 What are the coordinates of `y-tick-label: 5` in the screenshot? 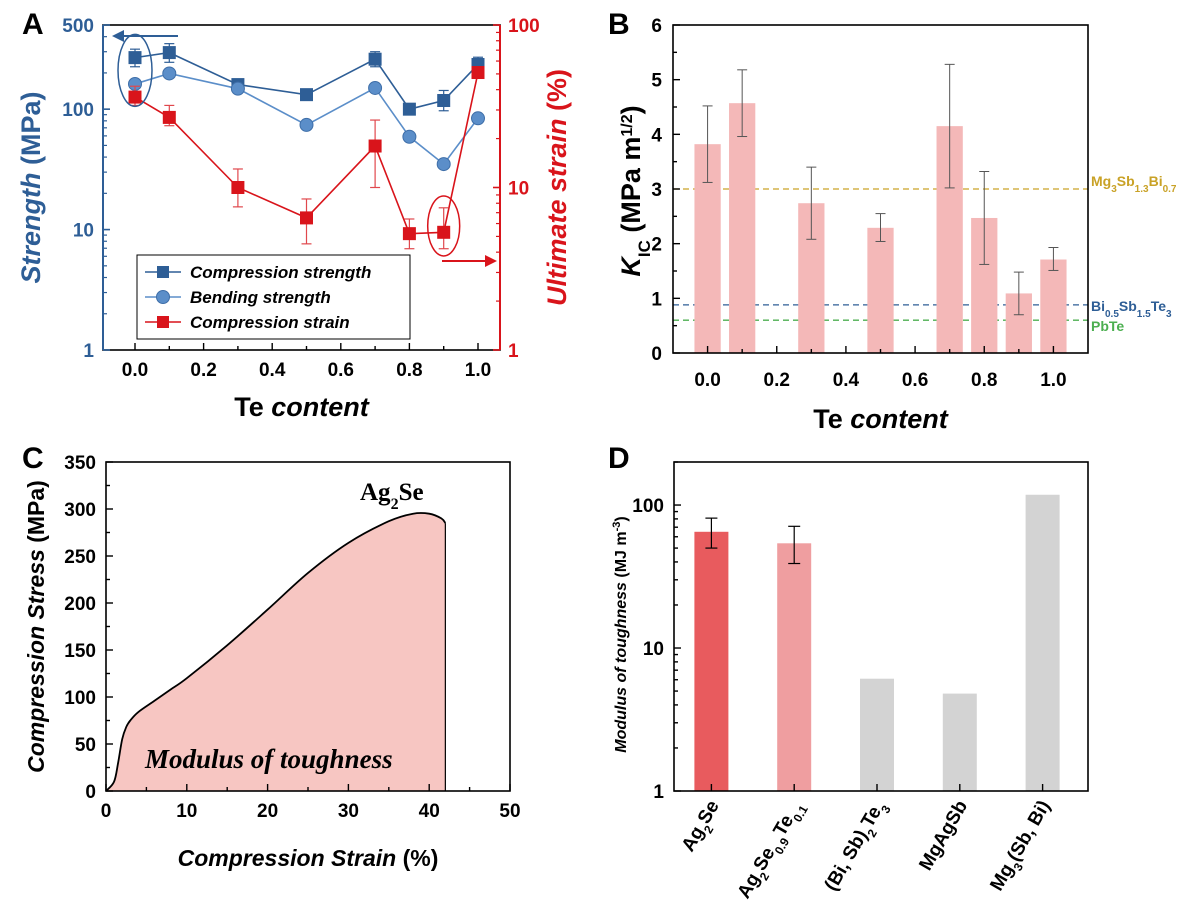 It's located at (656, 81).